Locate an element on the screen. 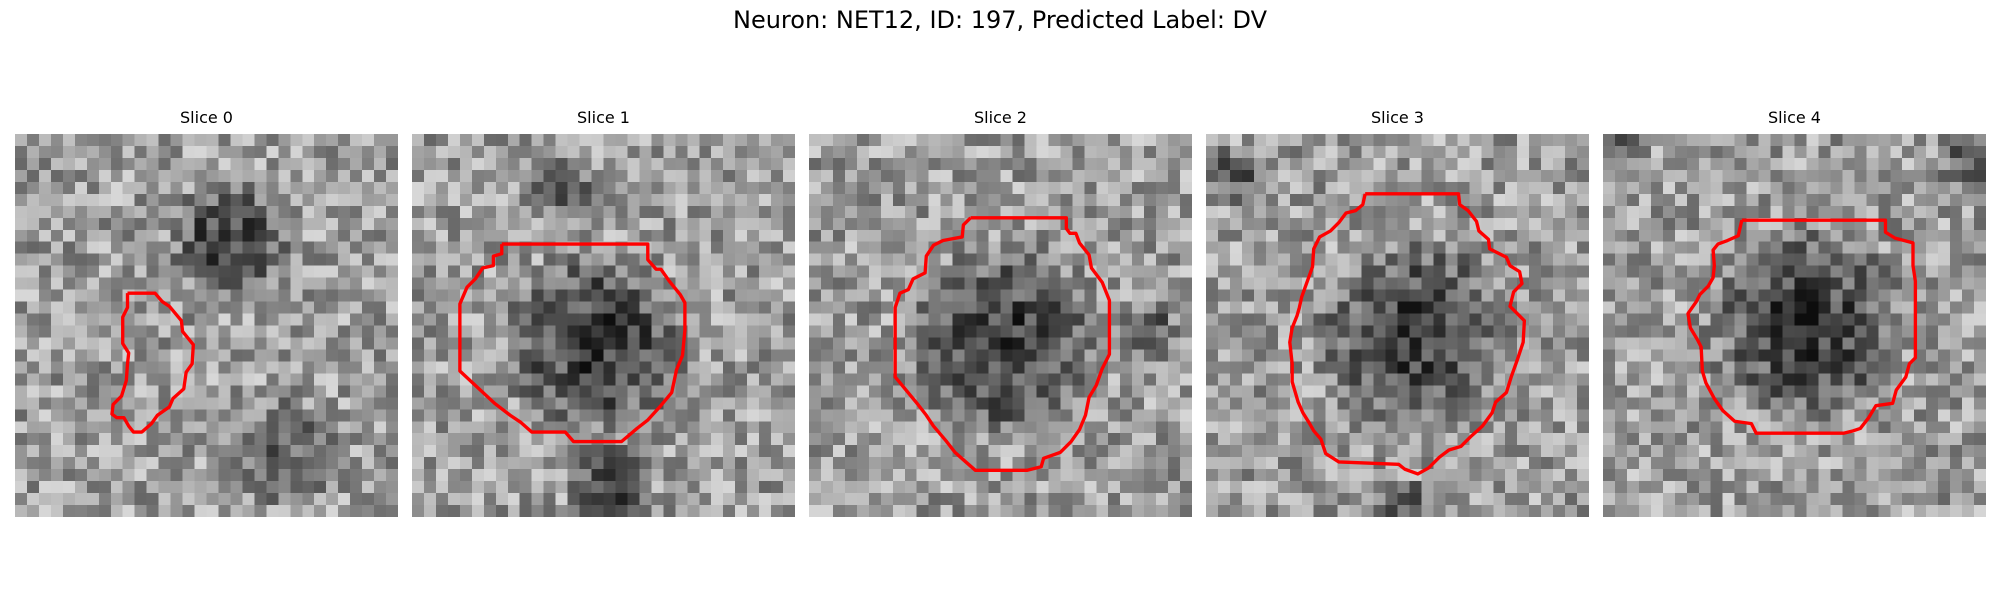  slice-title: Slice 0 is located at coordinates (206, 117).